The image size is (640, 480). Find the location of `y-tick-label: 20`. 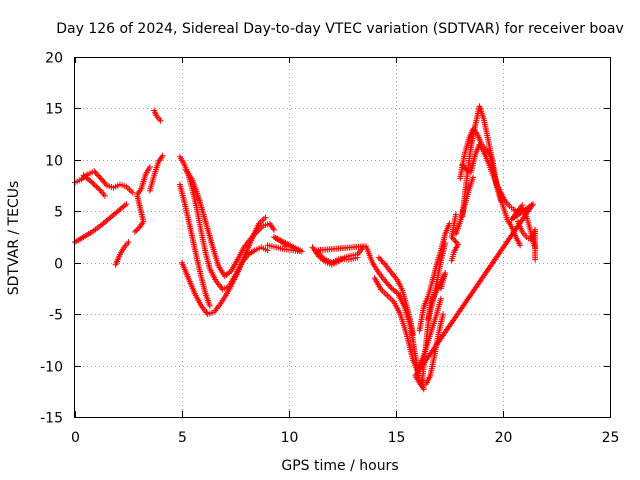

y-tick-label: 20 is located at coordinates (54, 59).